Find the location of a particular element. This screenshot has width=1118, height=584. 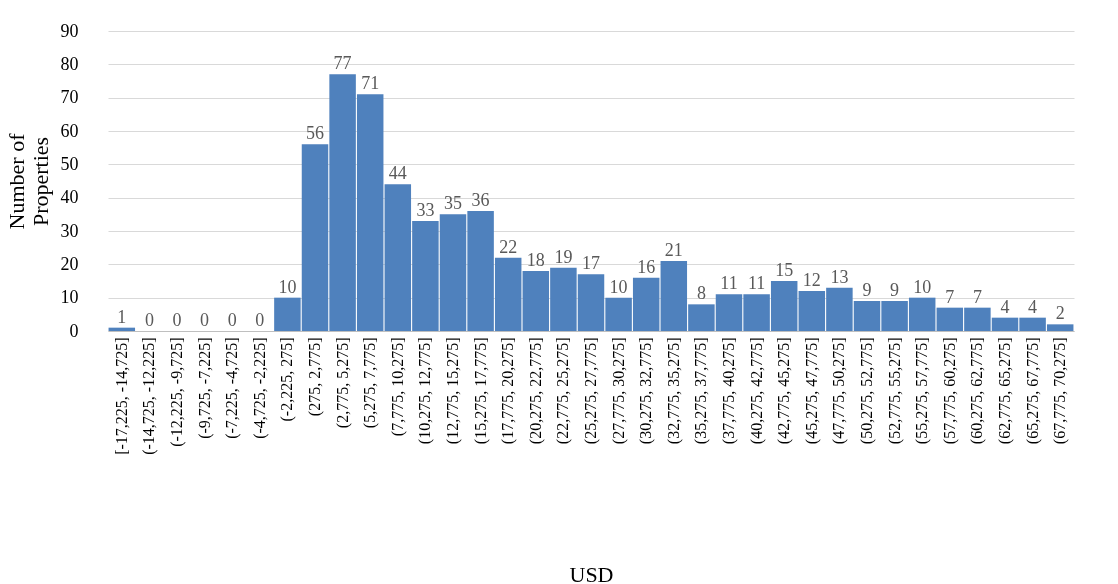

x-tick-label: (27,775, 30,275] is located at coordinates (618, 391).